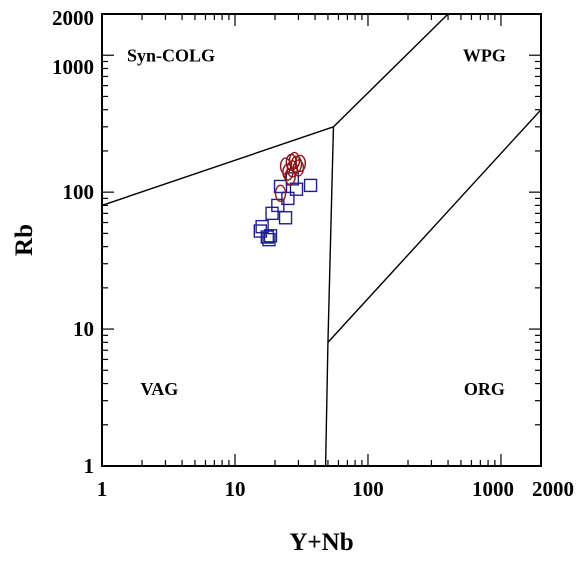  Describe the element at coordinates (484, 389) in the screenshot. I see `field-label-org: ORG` at that location.